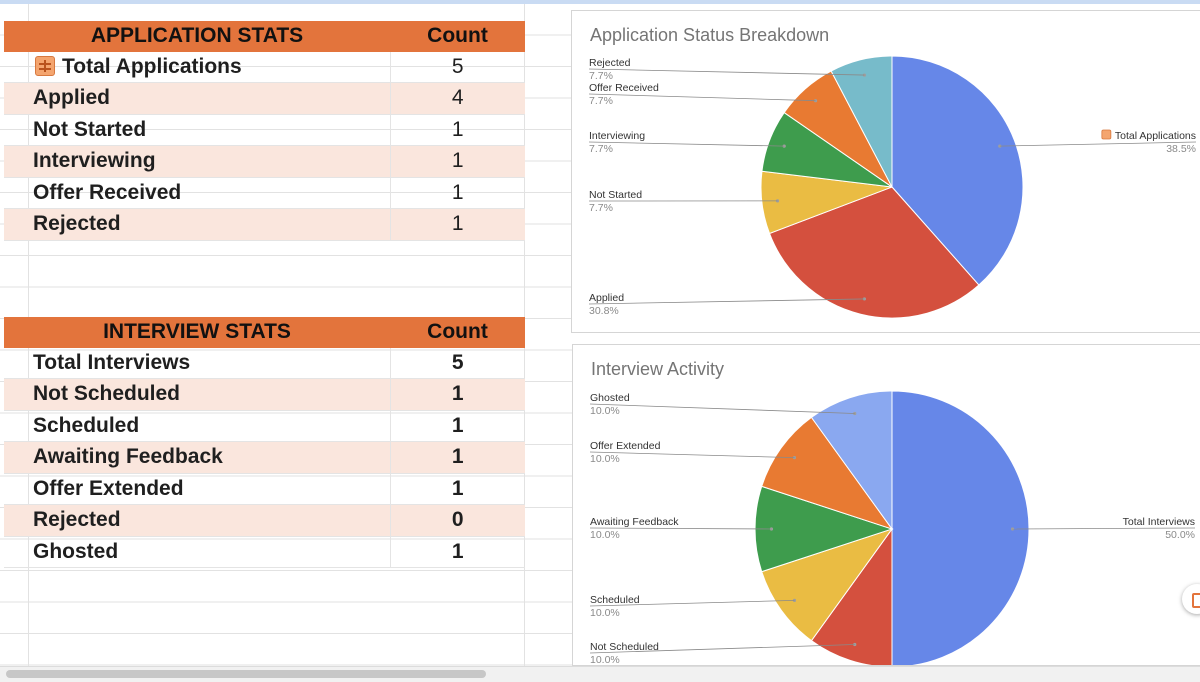 This screenshot has height=682, width=1200. I want to click on row-count: 0, so click(457, 521).